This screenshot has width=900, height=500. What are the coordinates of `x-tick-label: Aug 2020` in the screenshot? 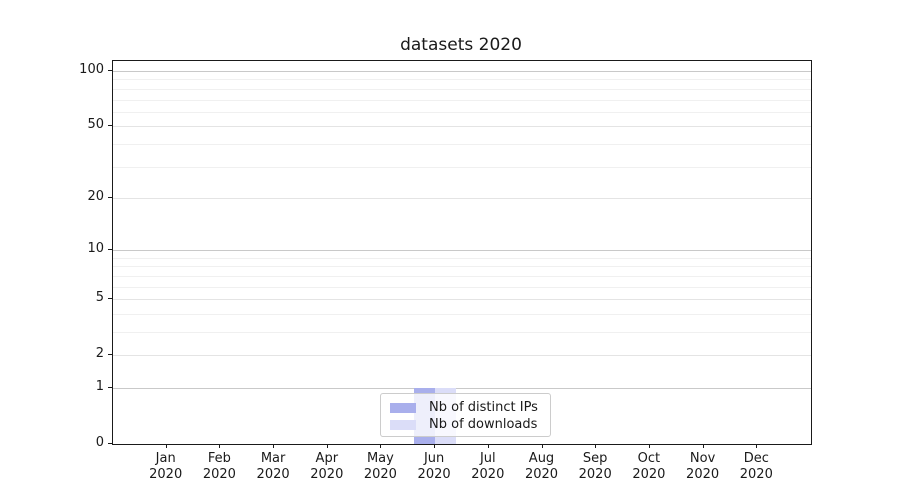 It's located at (541, 466).